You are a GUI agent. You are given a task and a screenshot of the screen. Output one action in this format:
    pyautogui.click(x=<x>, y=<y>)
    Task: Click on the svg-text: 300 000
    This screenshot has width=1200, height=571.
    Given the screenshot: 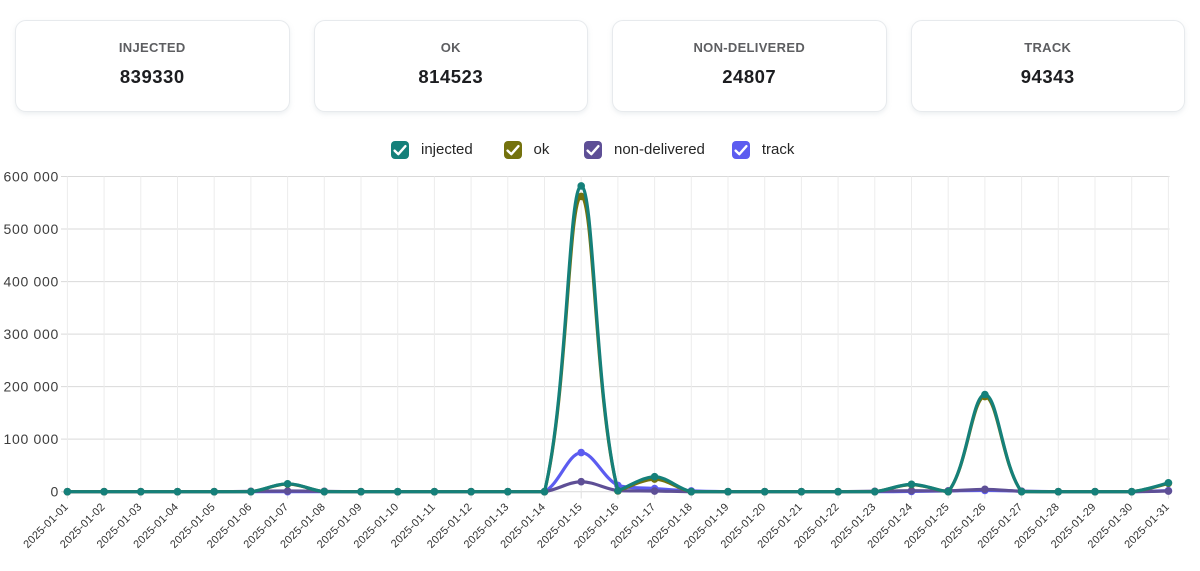 What is the action you would take?
    pyautogui.click(x=31, y=334)
    